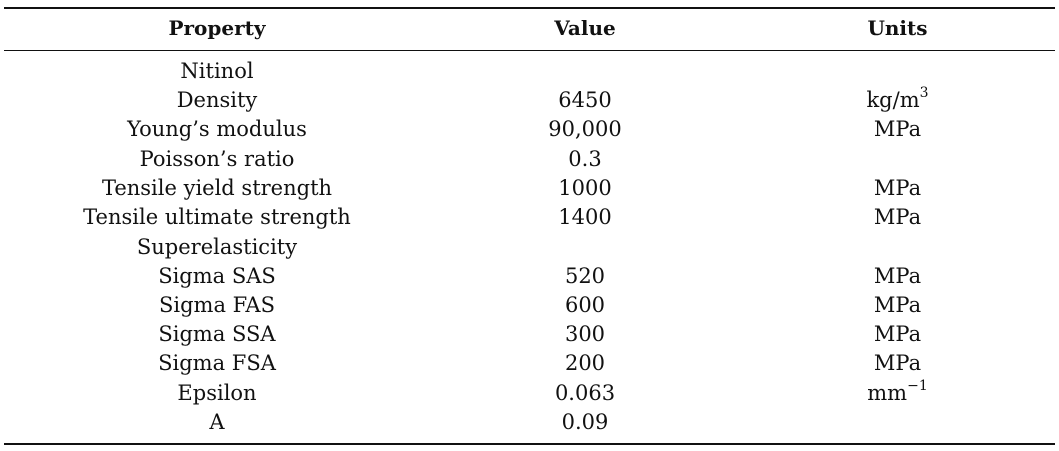 This screenshot has height=451, width=1059. I want to click on table-row: A 0.09, so click(529, 422).